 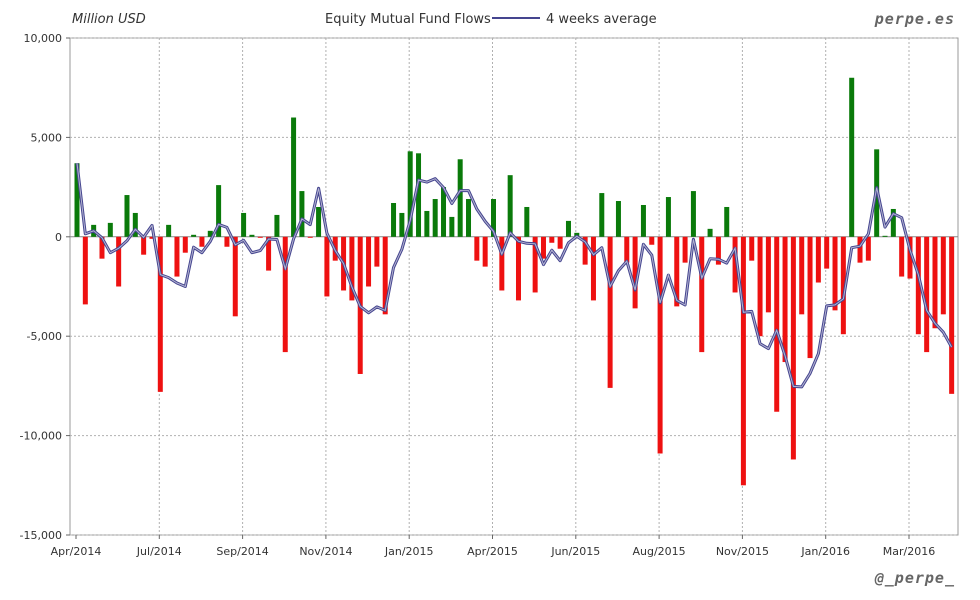 I want to click on y-tick-label: 10,000, so click(x=43, y=38).